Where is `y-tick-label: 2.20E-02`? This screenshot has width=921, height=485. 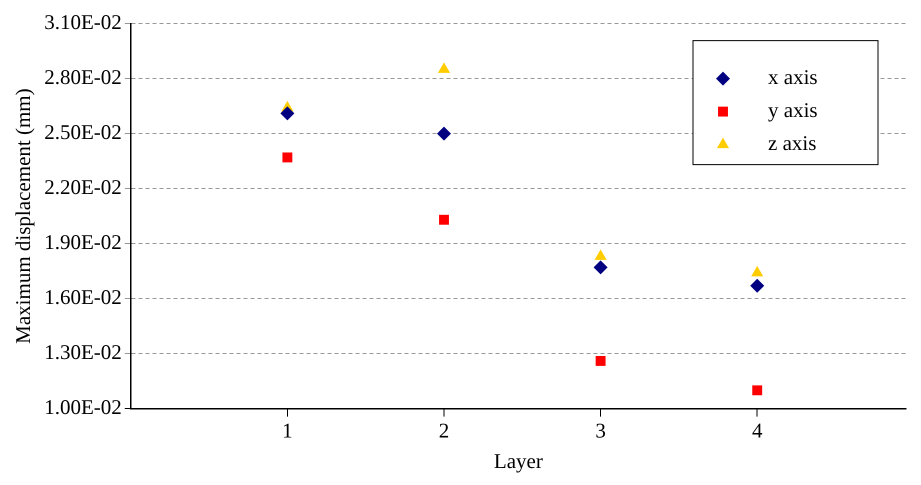
y-tick-label: 2.20E-02 is located at coordinates (83, 187).